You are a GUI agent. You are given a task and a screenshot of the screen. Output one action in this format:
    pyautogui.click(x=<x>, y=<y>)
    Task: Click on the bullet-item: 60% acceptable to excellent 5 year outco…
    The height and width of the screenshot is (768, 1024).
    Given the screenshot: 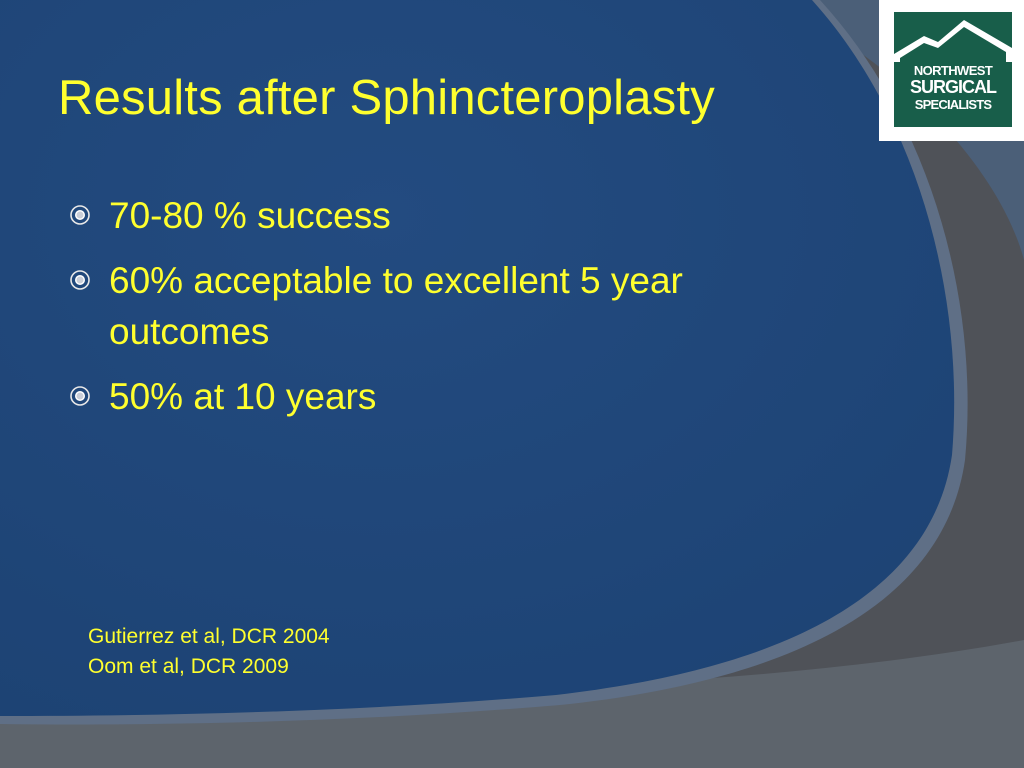 What is the action you would take?
    pyautogui.click(x=428, y=306)
    